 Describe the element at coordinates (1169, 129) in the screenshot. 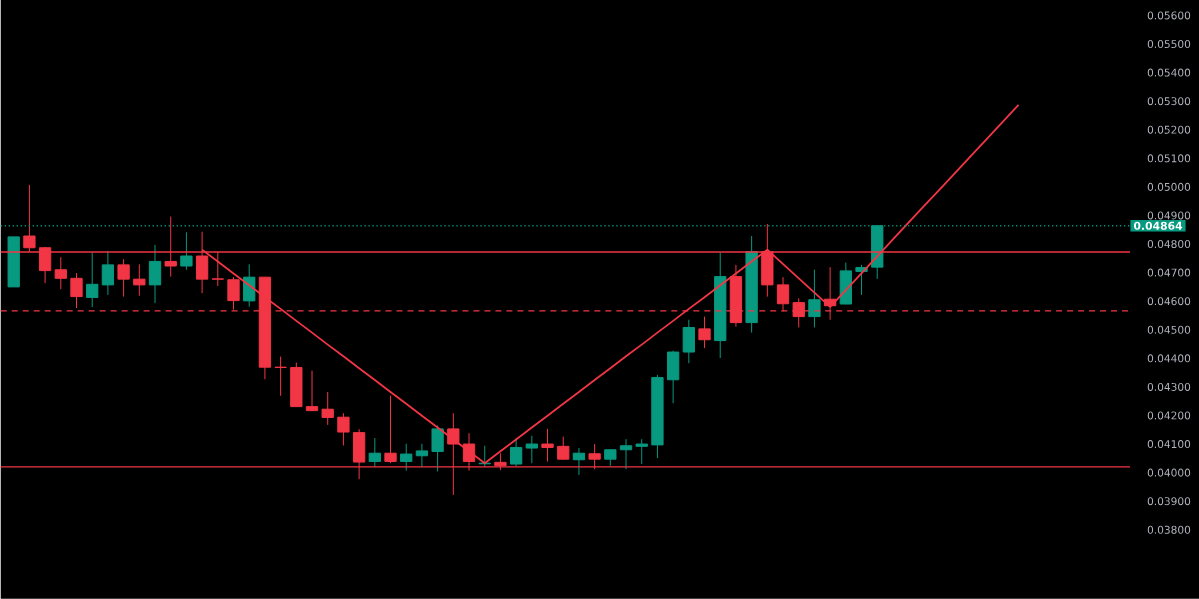

I see `y-tick-label: 0.05200` at that location.